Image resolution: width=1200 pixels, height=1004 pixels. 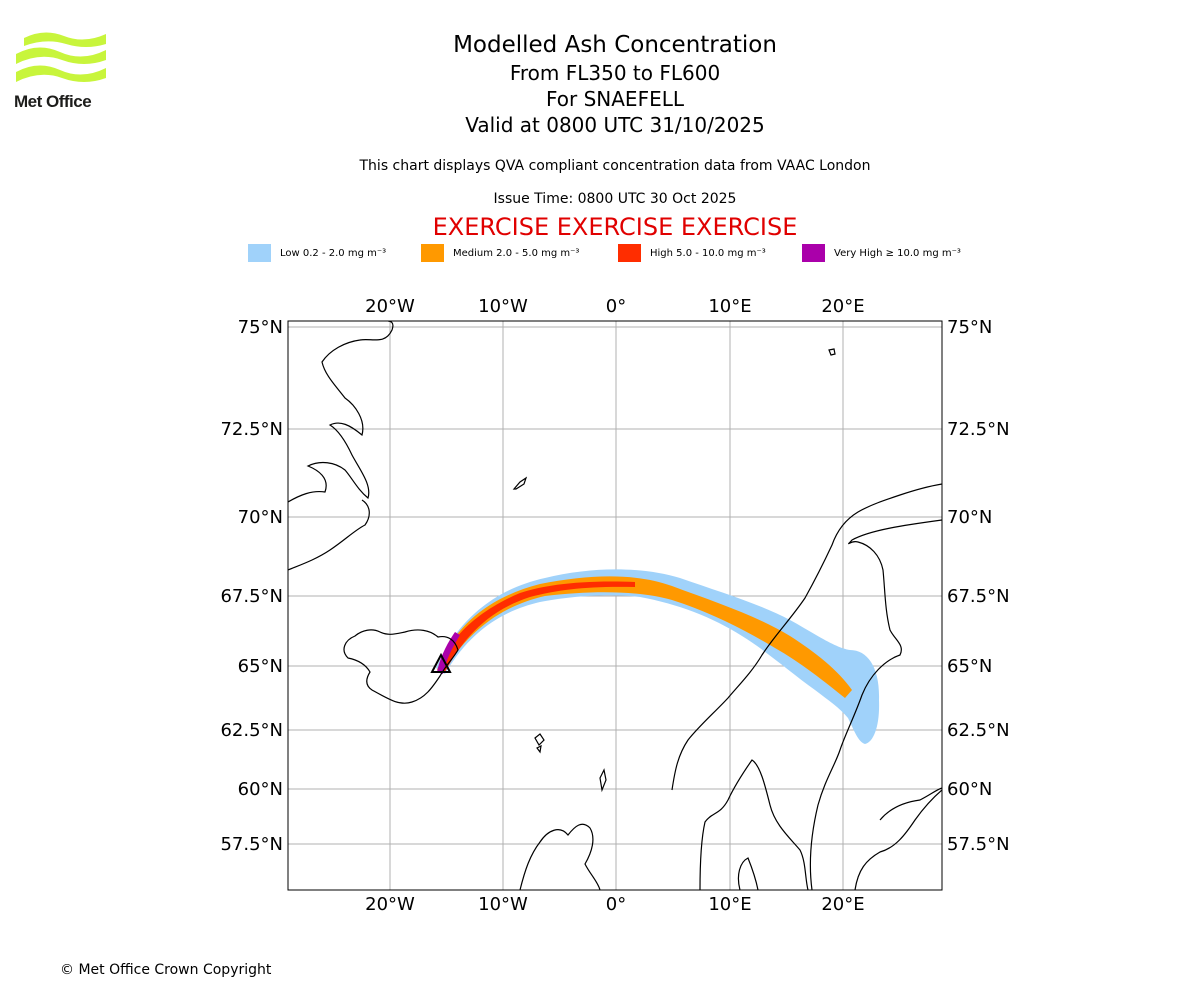 I want to click on lat-tick-left-72-5: 72.5°N, so click(x=251, y=429).